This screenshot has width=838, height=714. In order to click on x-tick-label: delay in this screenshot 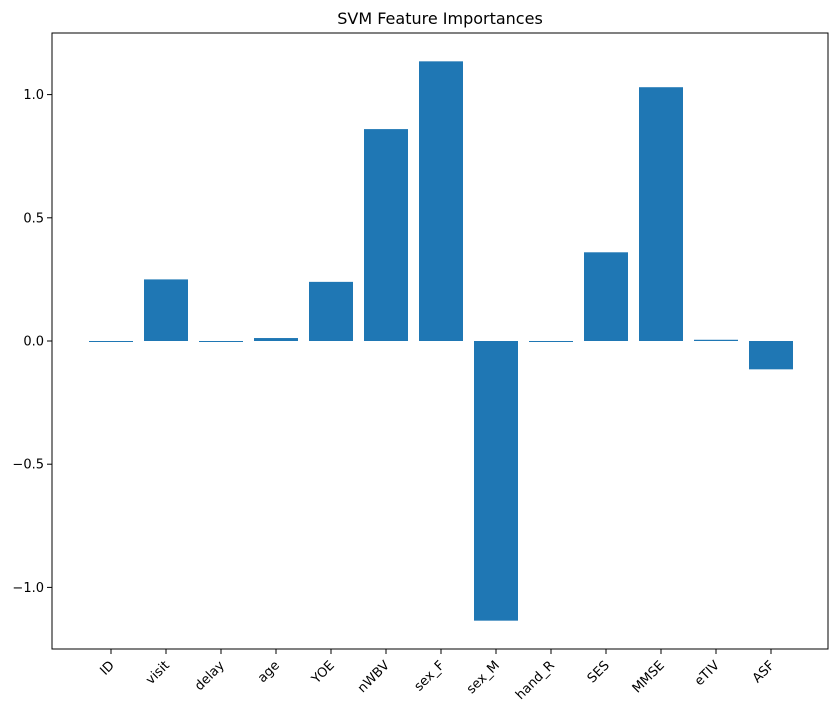, I will do `click(210, 676)`.